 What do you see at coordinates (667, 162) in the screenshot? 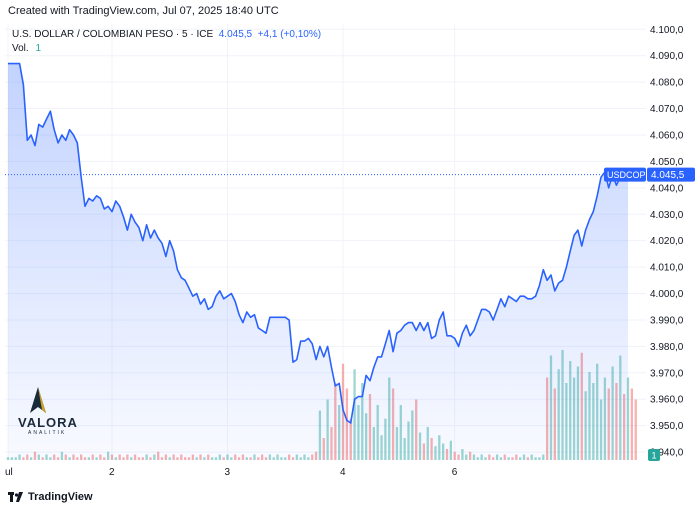
I see `y-tick-label: 4.050,0` at bounding box center [667, 162].